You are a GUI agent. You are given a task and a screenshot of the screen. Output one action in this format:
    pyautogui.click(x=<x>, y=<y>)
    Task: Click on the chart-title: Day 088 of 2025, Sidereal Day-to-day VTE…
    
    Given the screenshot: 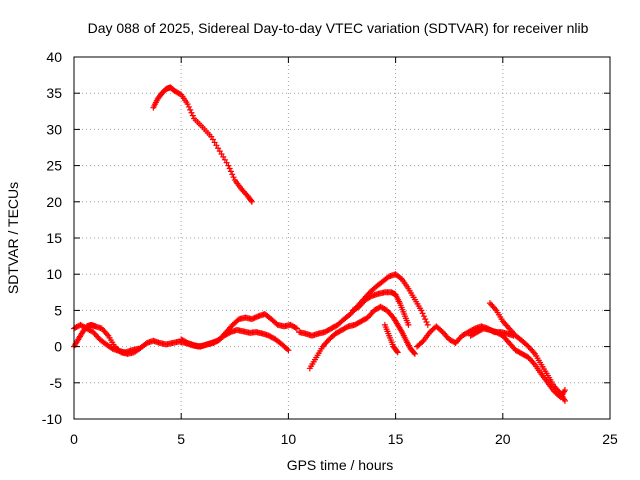 What is the action you would take?
    pyautogui.click(x=338, y=28)
    